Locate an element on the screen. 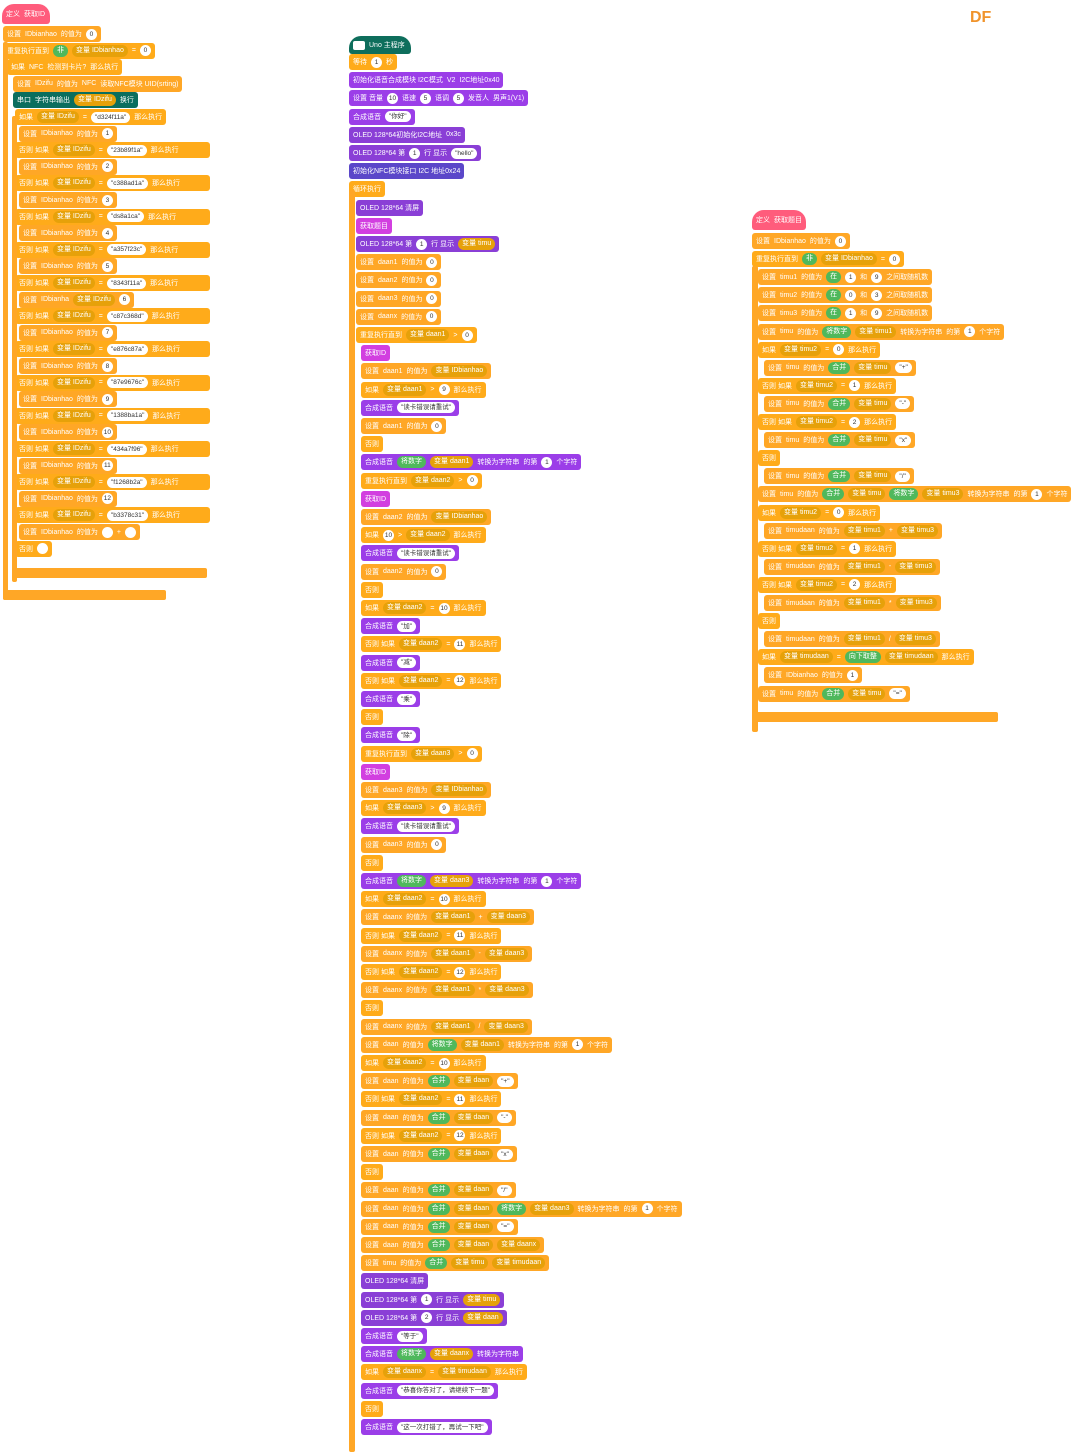 Image resolution: width=1080 pixels, height=1454 pixels. main-block-43-token-3: 0 is located at coordinates (437, 845).